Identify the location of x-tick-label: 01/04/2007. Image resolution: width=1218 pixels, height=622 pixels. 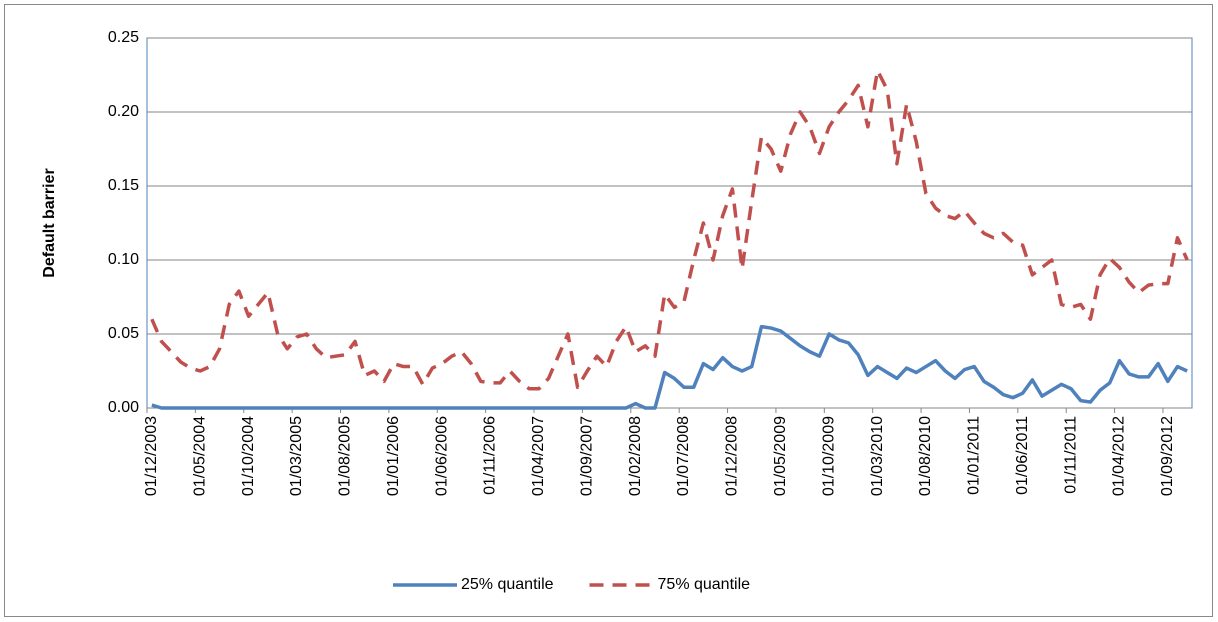
(538, 456).